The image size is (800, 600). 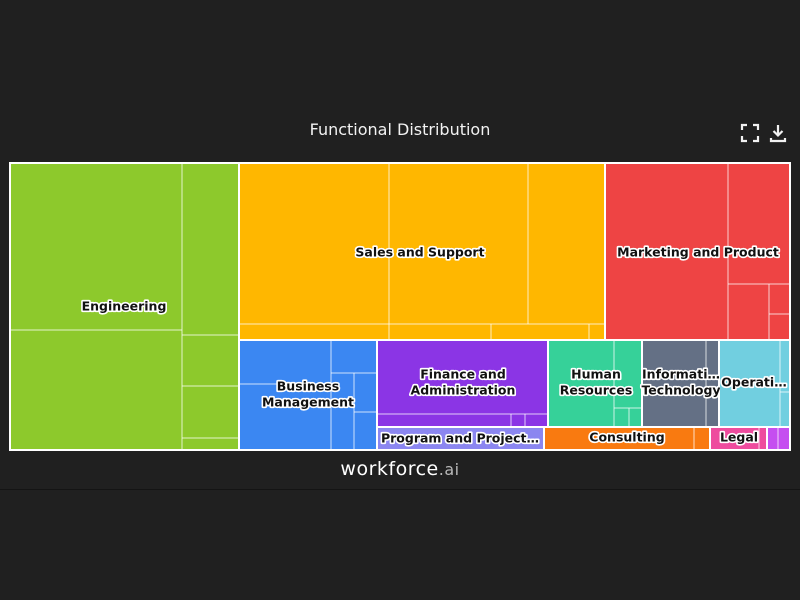 I want to click on fullscreen-icon, so click(x=750, y=133).